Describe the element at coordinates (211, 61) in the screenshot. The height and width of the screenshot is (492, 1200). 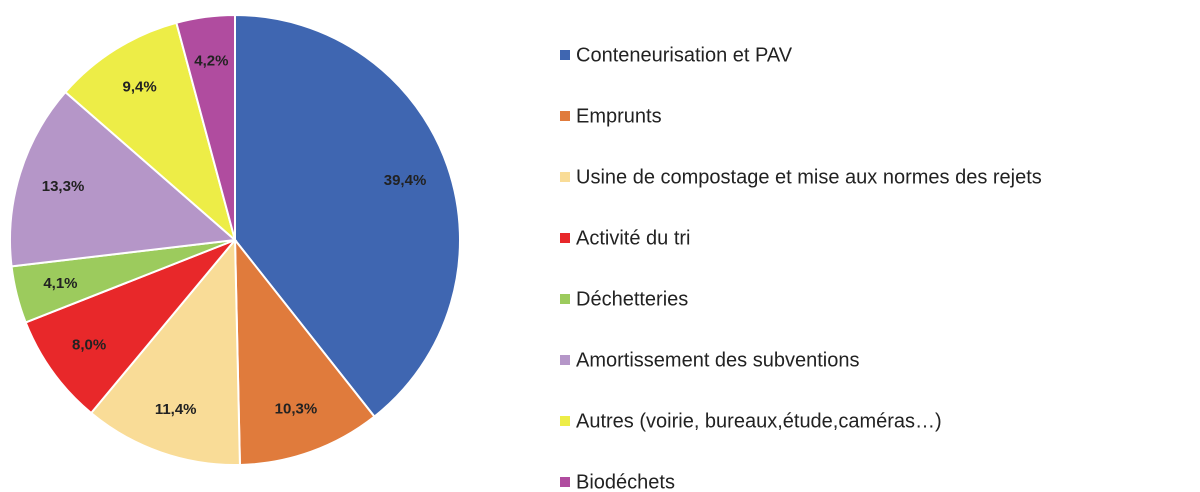
I see `data-label: 4,2%` at that location.